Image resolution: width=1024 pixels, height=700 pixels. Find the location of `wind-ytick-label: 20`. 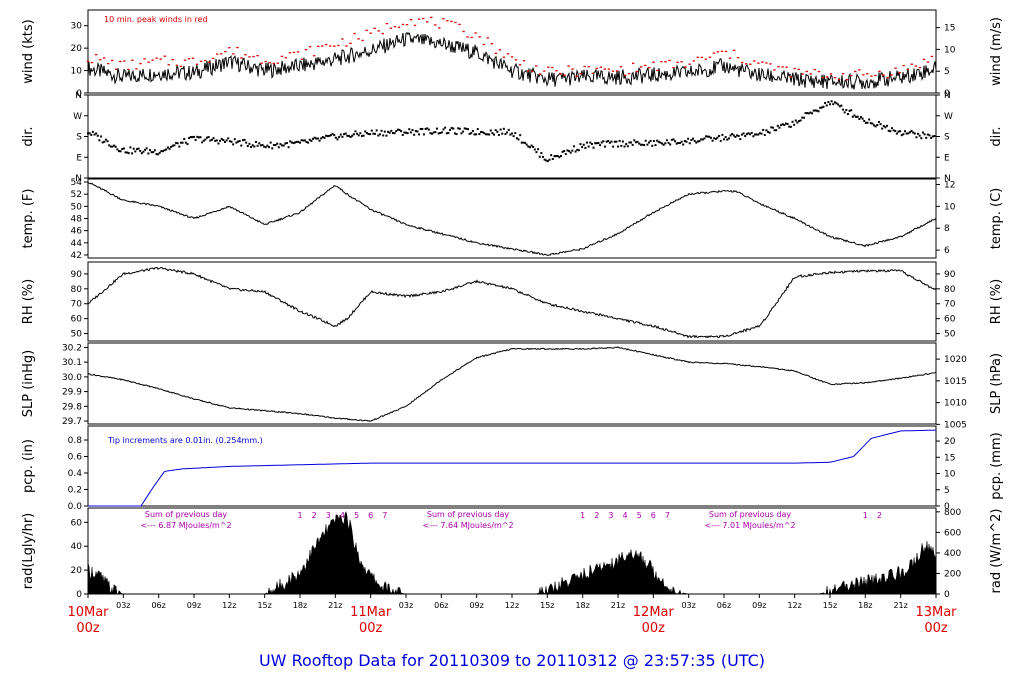

wind-ytick-label: 20 is located at coordinates (77, 49).